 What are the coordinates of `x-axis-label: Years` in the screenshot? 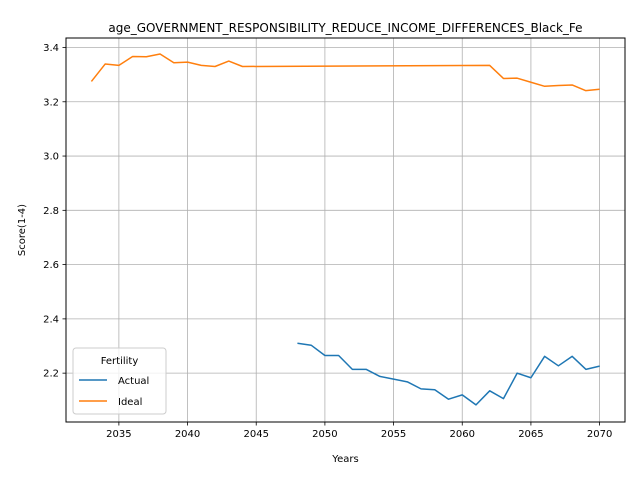 It's located at (344, 459).